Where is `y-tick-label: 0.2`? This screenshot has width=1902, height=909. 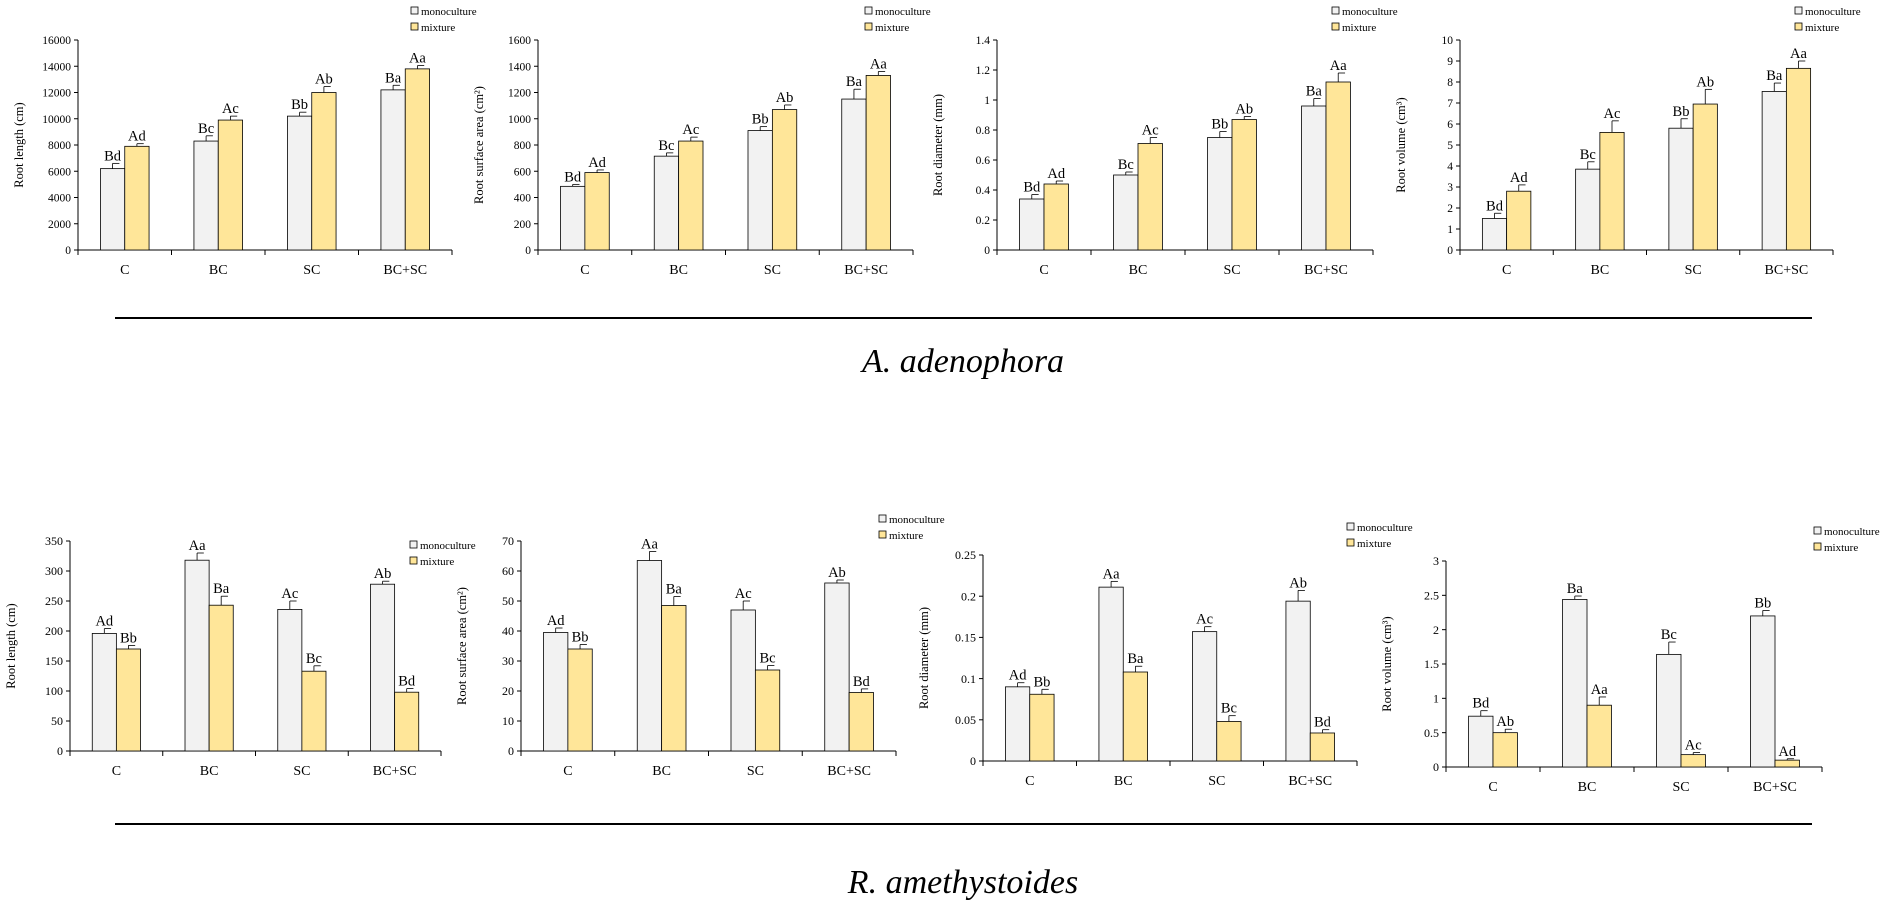
y-tick-label: 0.2 is located at coordinates (968, 596).